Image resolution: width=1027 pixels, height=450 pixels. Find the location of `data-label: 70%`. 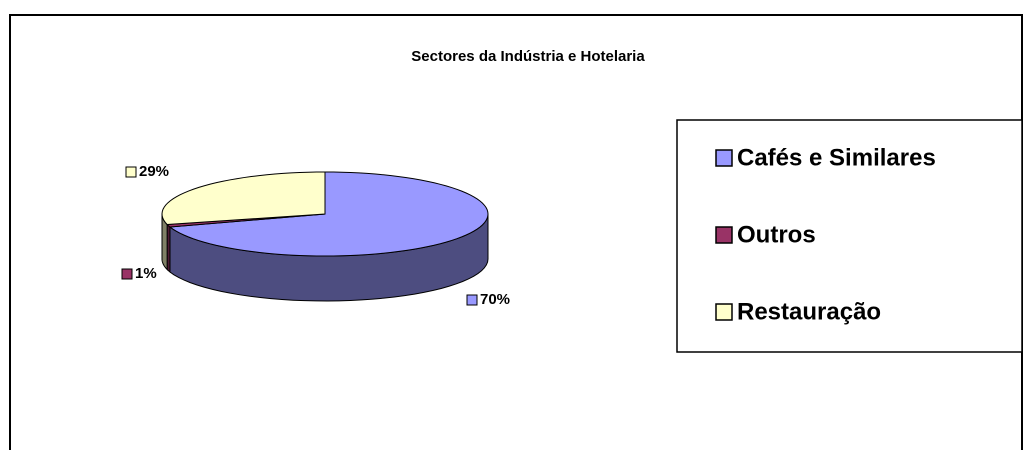

data-label: 70% is located at coordinates (495, 299).